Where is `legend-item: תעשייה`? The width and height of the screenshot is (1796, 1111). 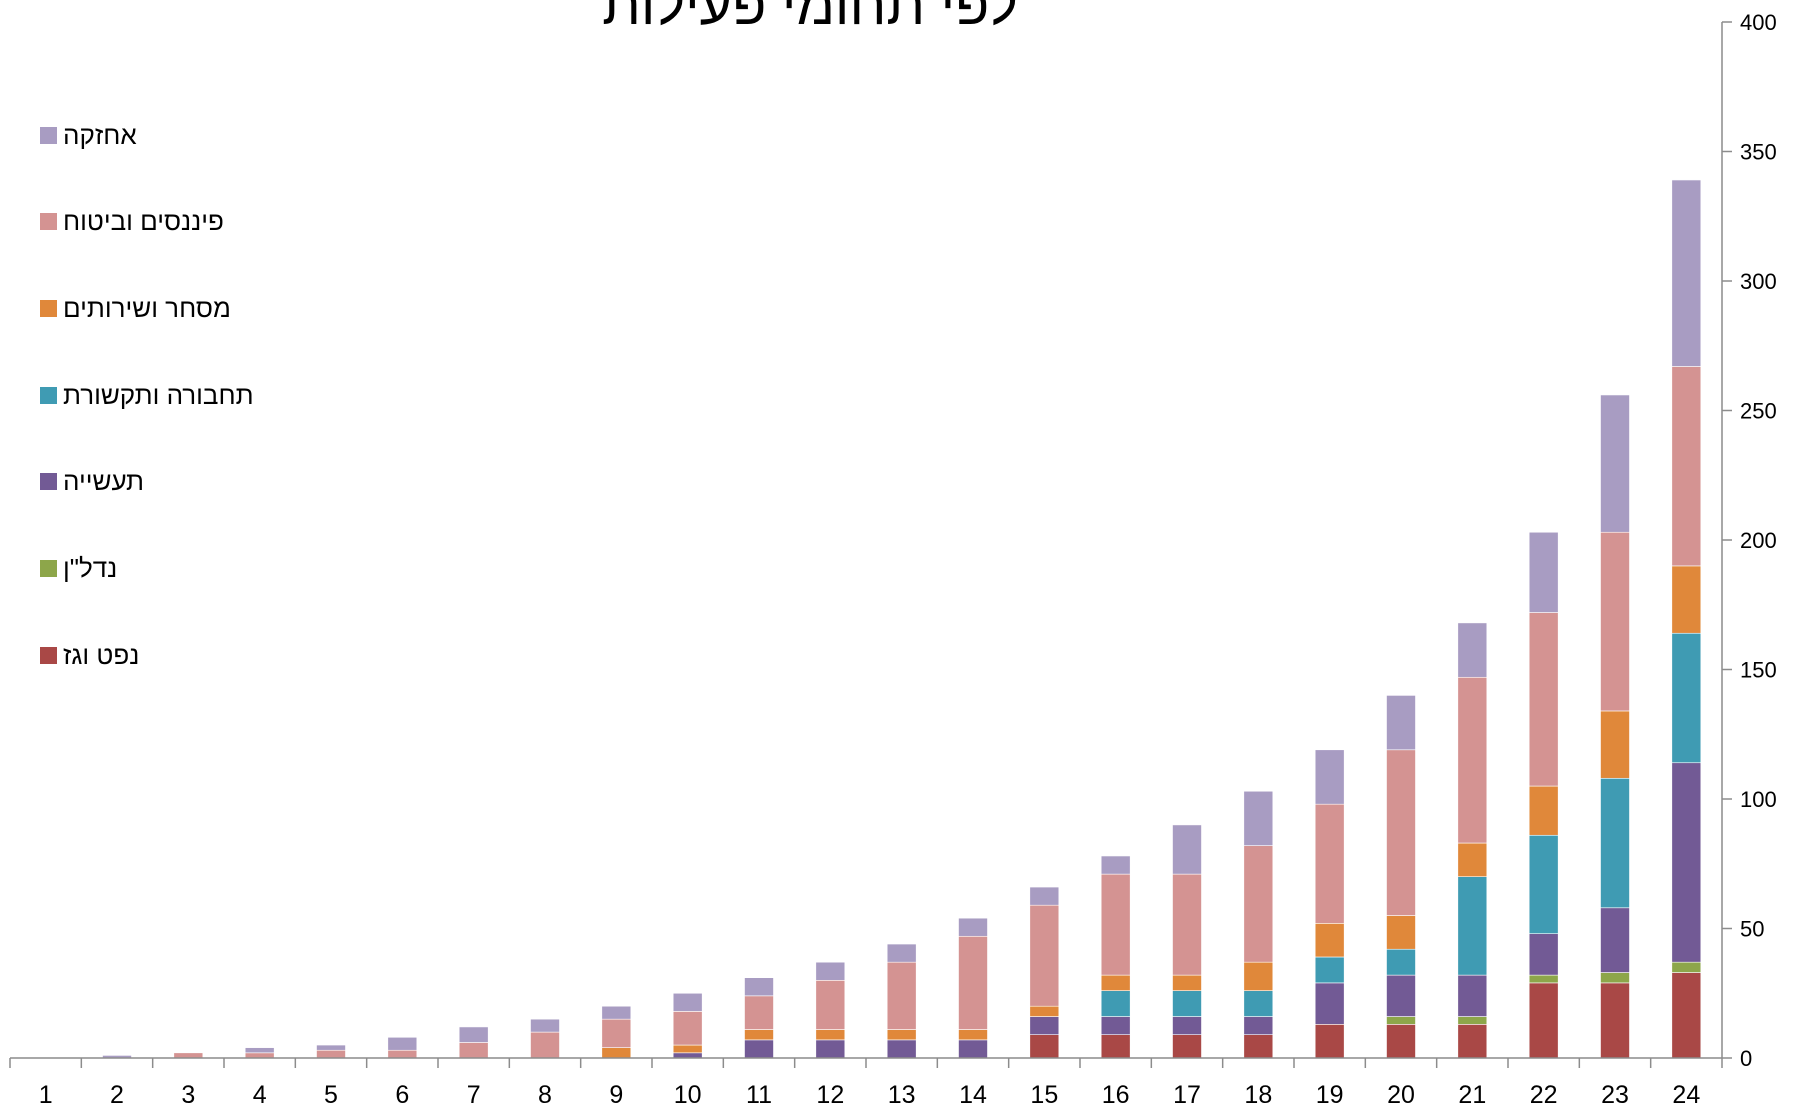 legend-item: תעשייה is located at coordinates (92, 481).